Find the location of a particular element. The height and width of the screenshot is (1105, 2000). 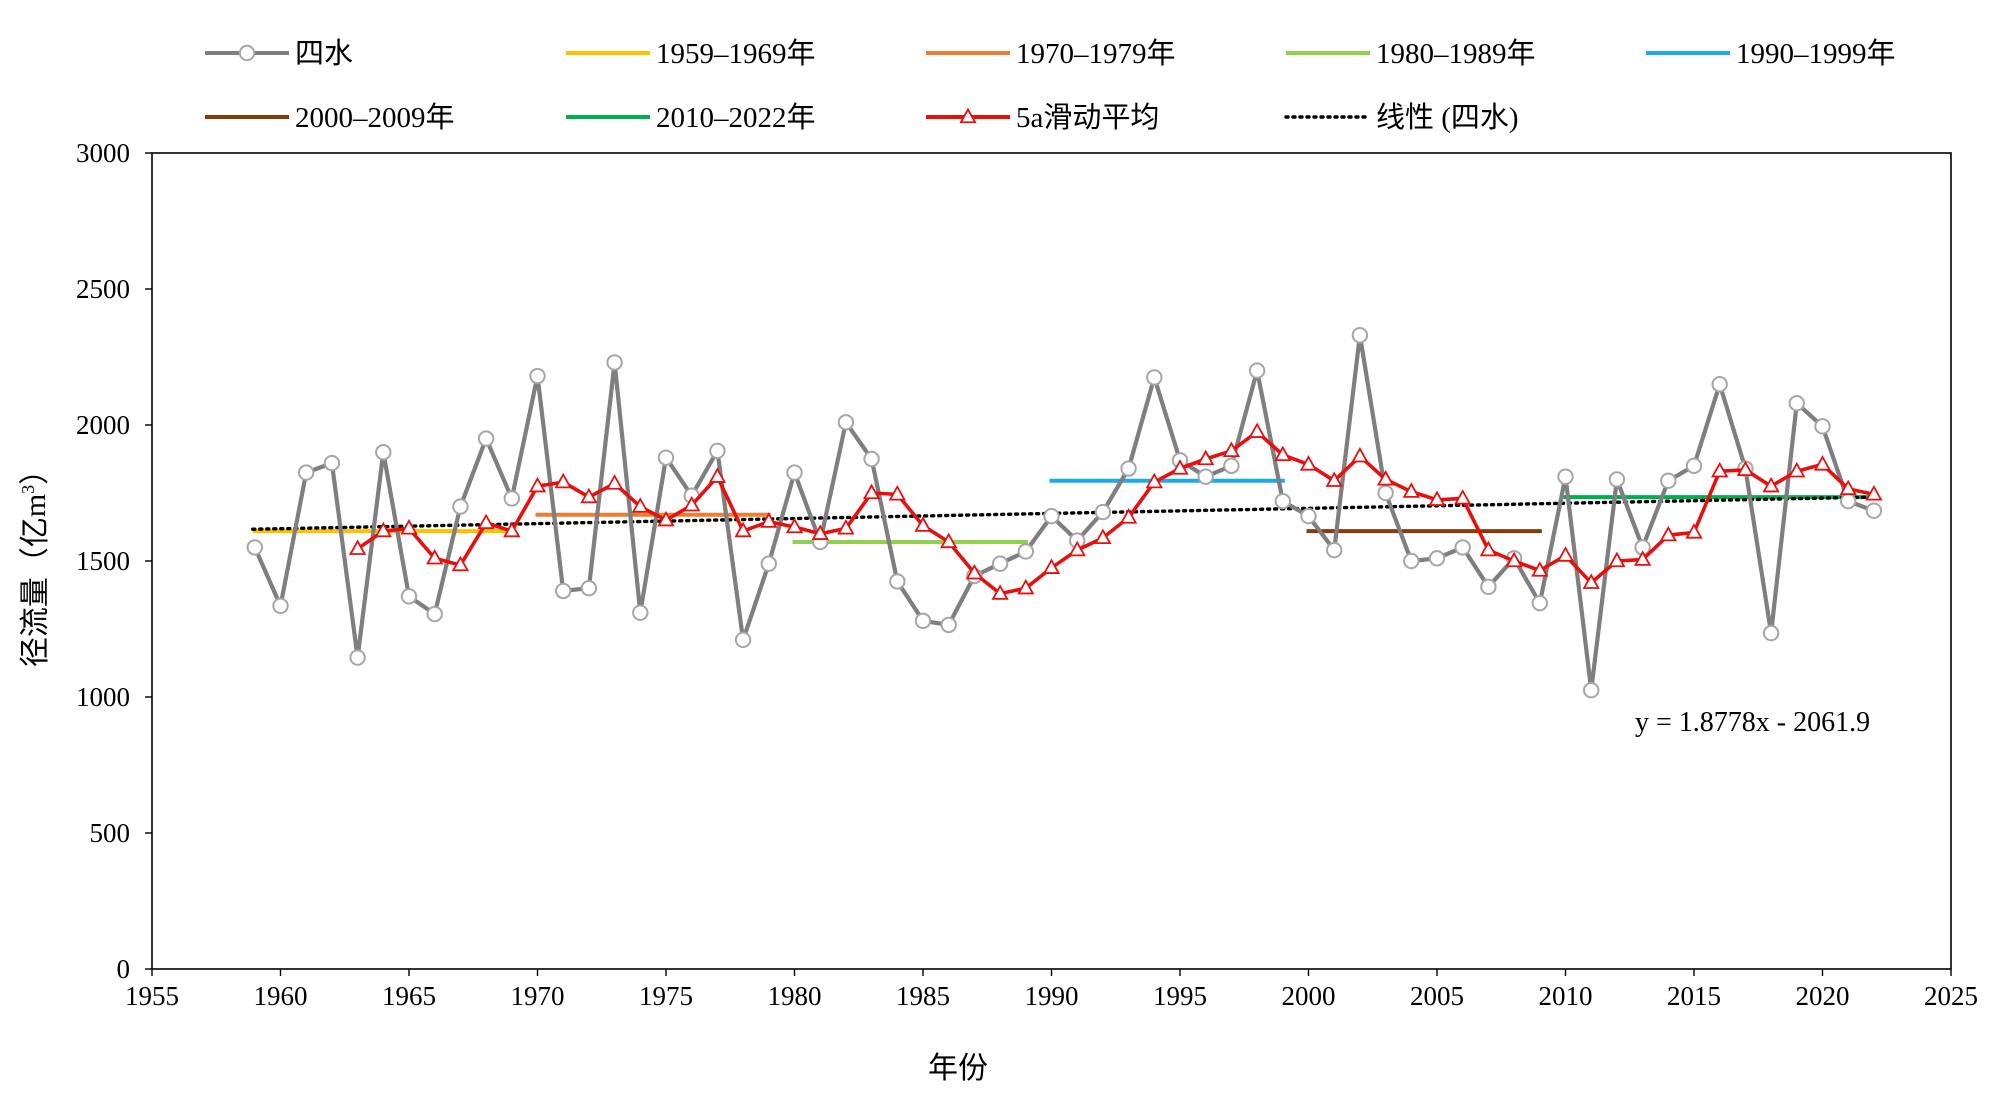

x-tick-label: 1980 is located at coordinates (795, 996).